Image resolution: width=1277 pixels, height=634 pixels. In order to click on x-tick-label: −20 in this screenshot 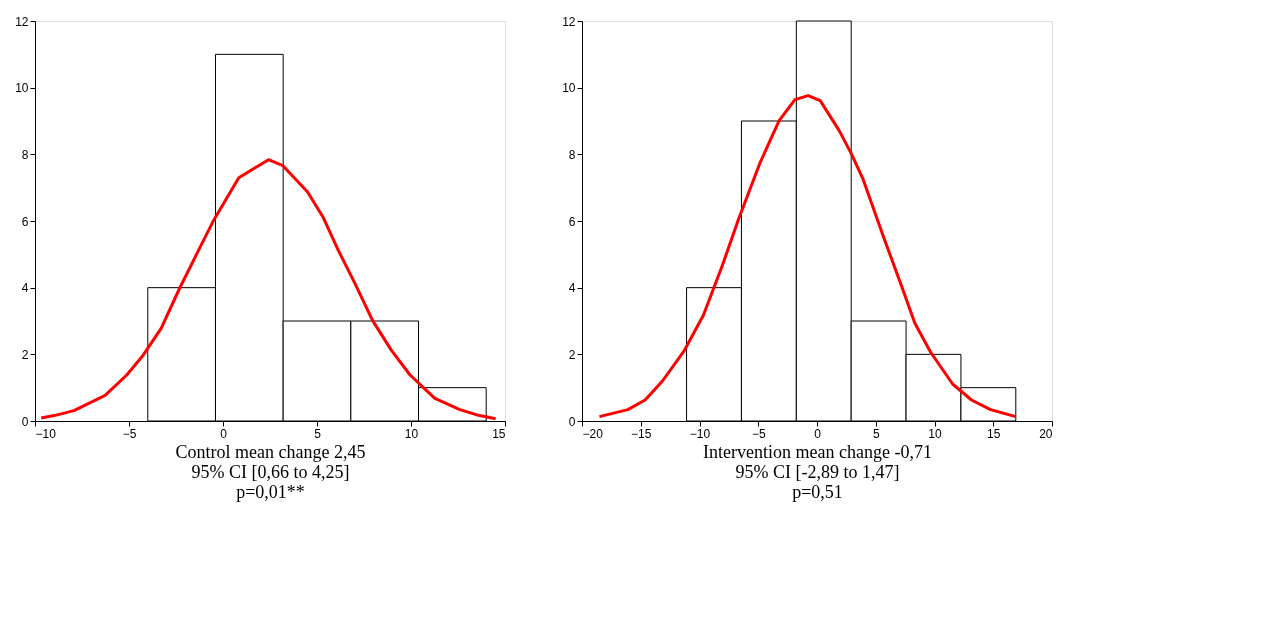, I will do `click(593, 433)`.